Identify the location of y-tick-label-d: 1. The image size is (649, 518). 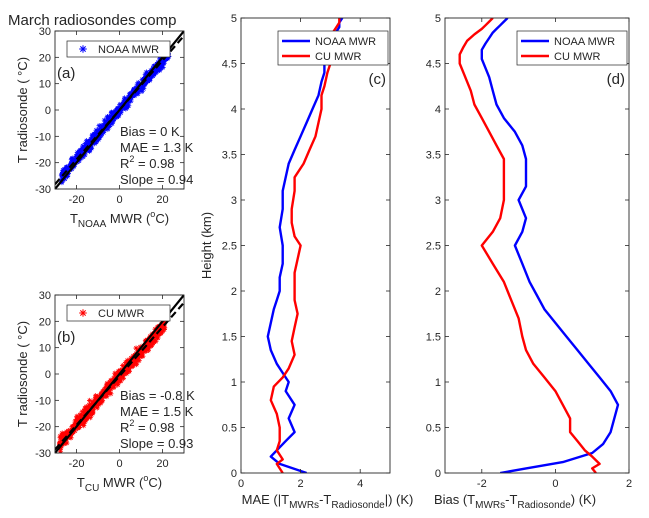
(438, 383).